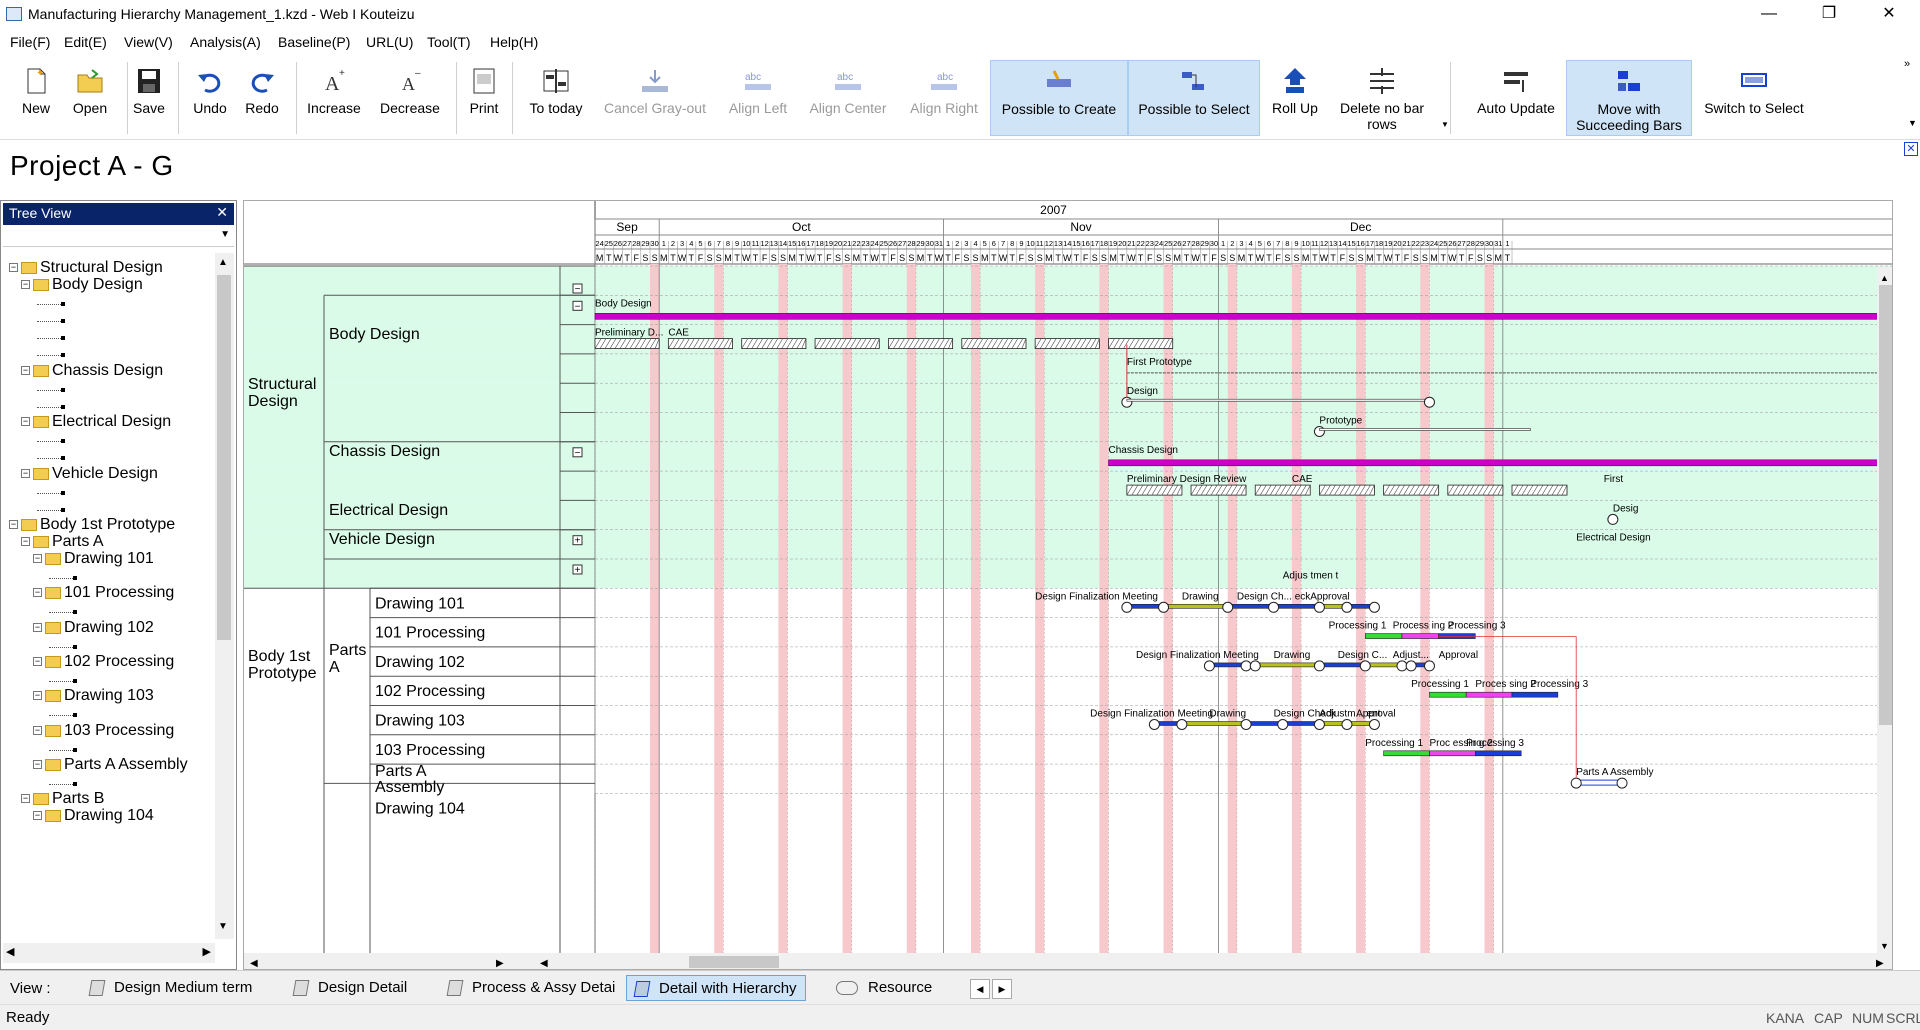 The image size is (1920, 1030). Describe the element at coordinates (223, 926) in the screenshot. I see `scroll-down-icon: ▼` at that location.